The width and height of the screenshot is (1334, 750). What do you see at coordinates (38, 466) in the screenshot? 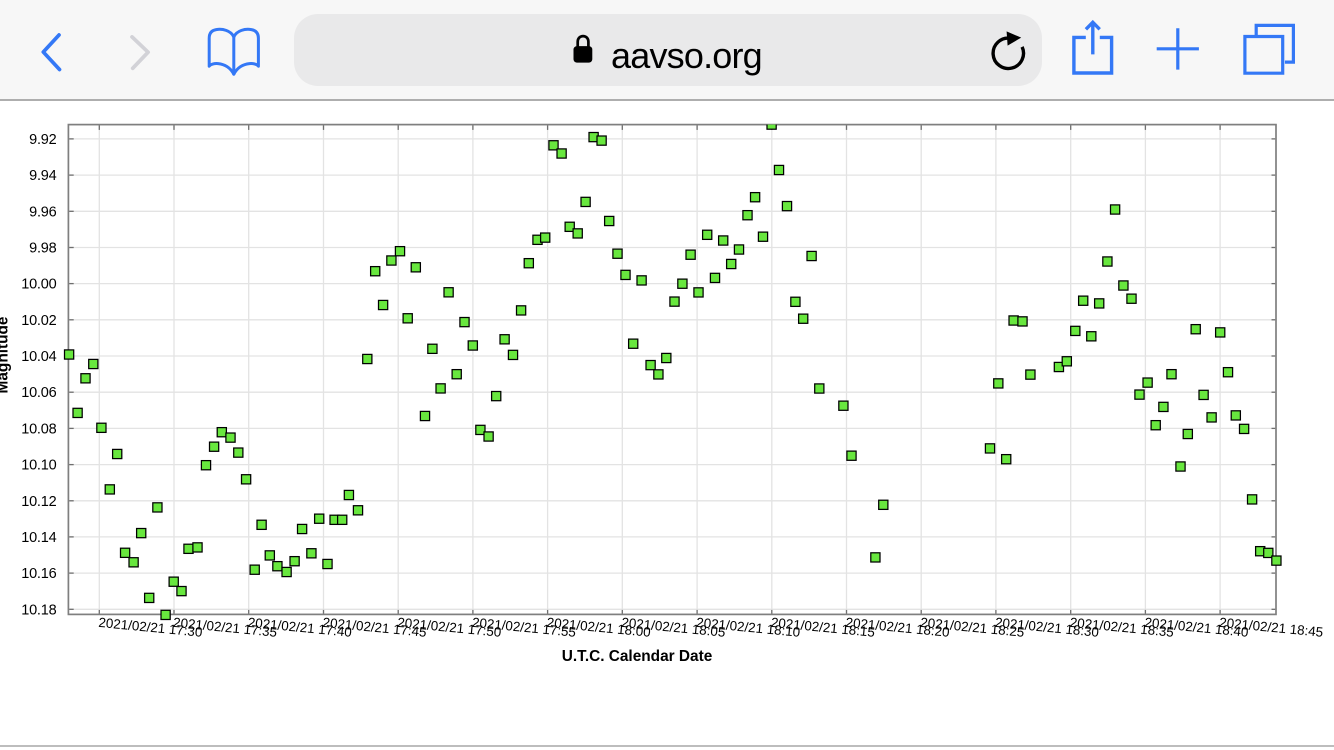
I see `svg-text: 10.10` at bounding box center [38, 466].